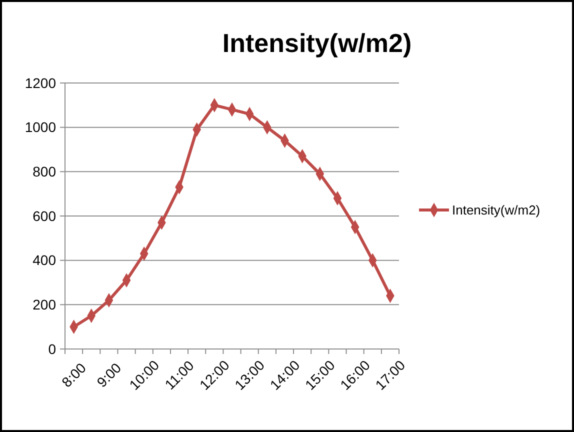 The width and height of the screenshot is (574, 432). What do you see at coordinates (44, 172) in the screenshot?
I see `y-tick-label: 800` at bounding box center [44, 172].